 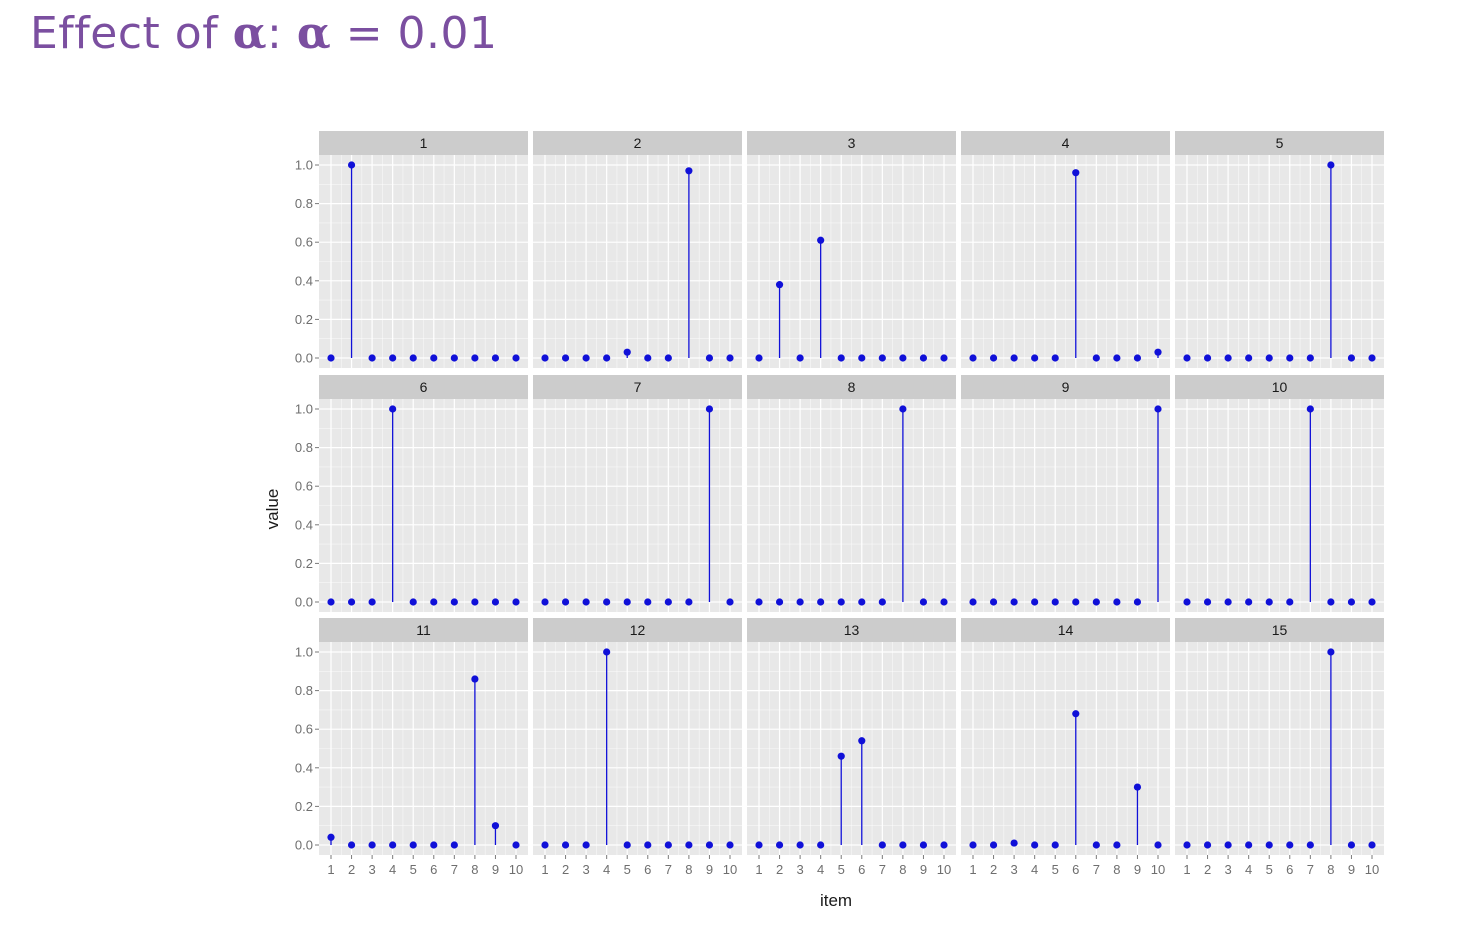 What do you see at coordinates (1227, 869) in the screenshot?
I see `x-tick-label: 3` at bounding box center [1227, 869].